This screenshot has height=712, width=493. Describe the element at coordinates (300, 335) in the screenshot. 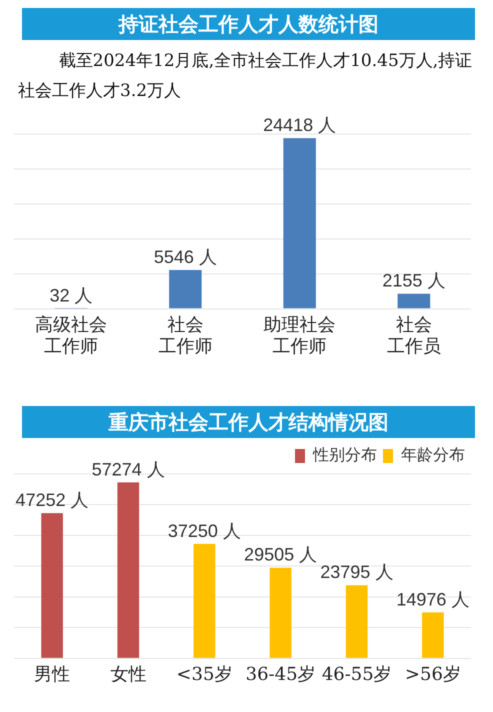

I see `x-tick-label: 助理社会工作师` at that location.